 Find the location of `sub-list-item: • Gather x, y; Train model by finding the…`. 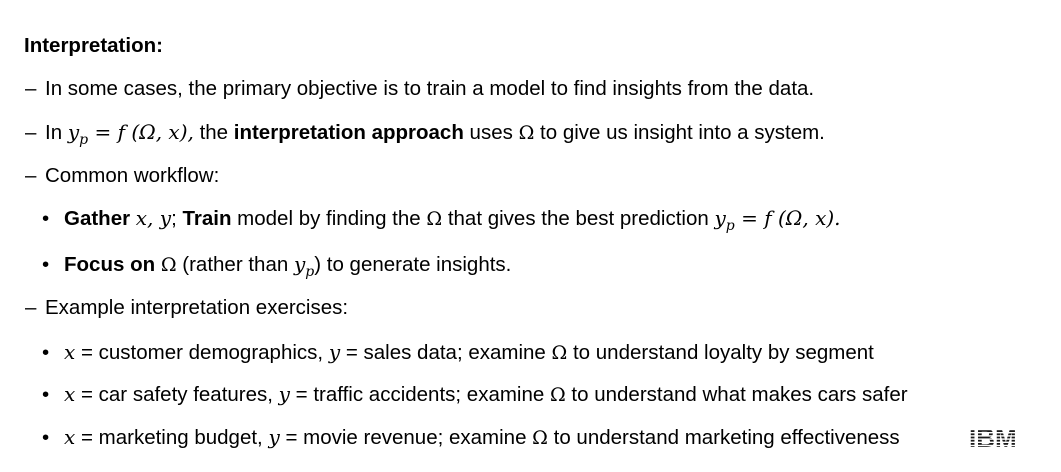

sub-list-item: • Gather x, y; Train model by finding the… is located at coordinates (441, 220).